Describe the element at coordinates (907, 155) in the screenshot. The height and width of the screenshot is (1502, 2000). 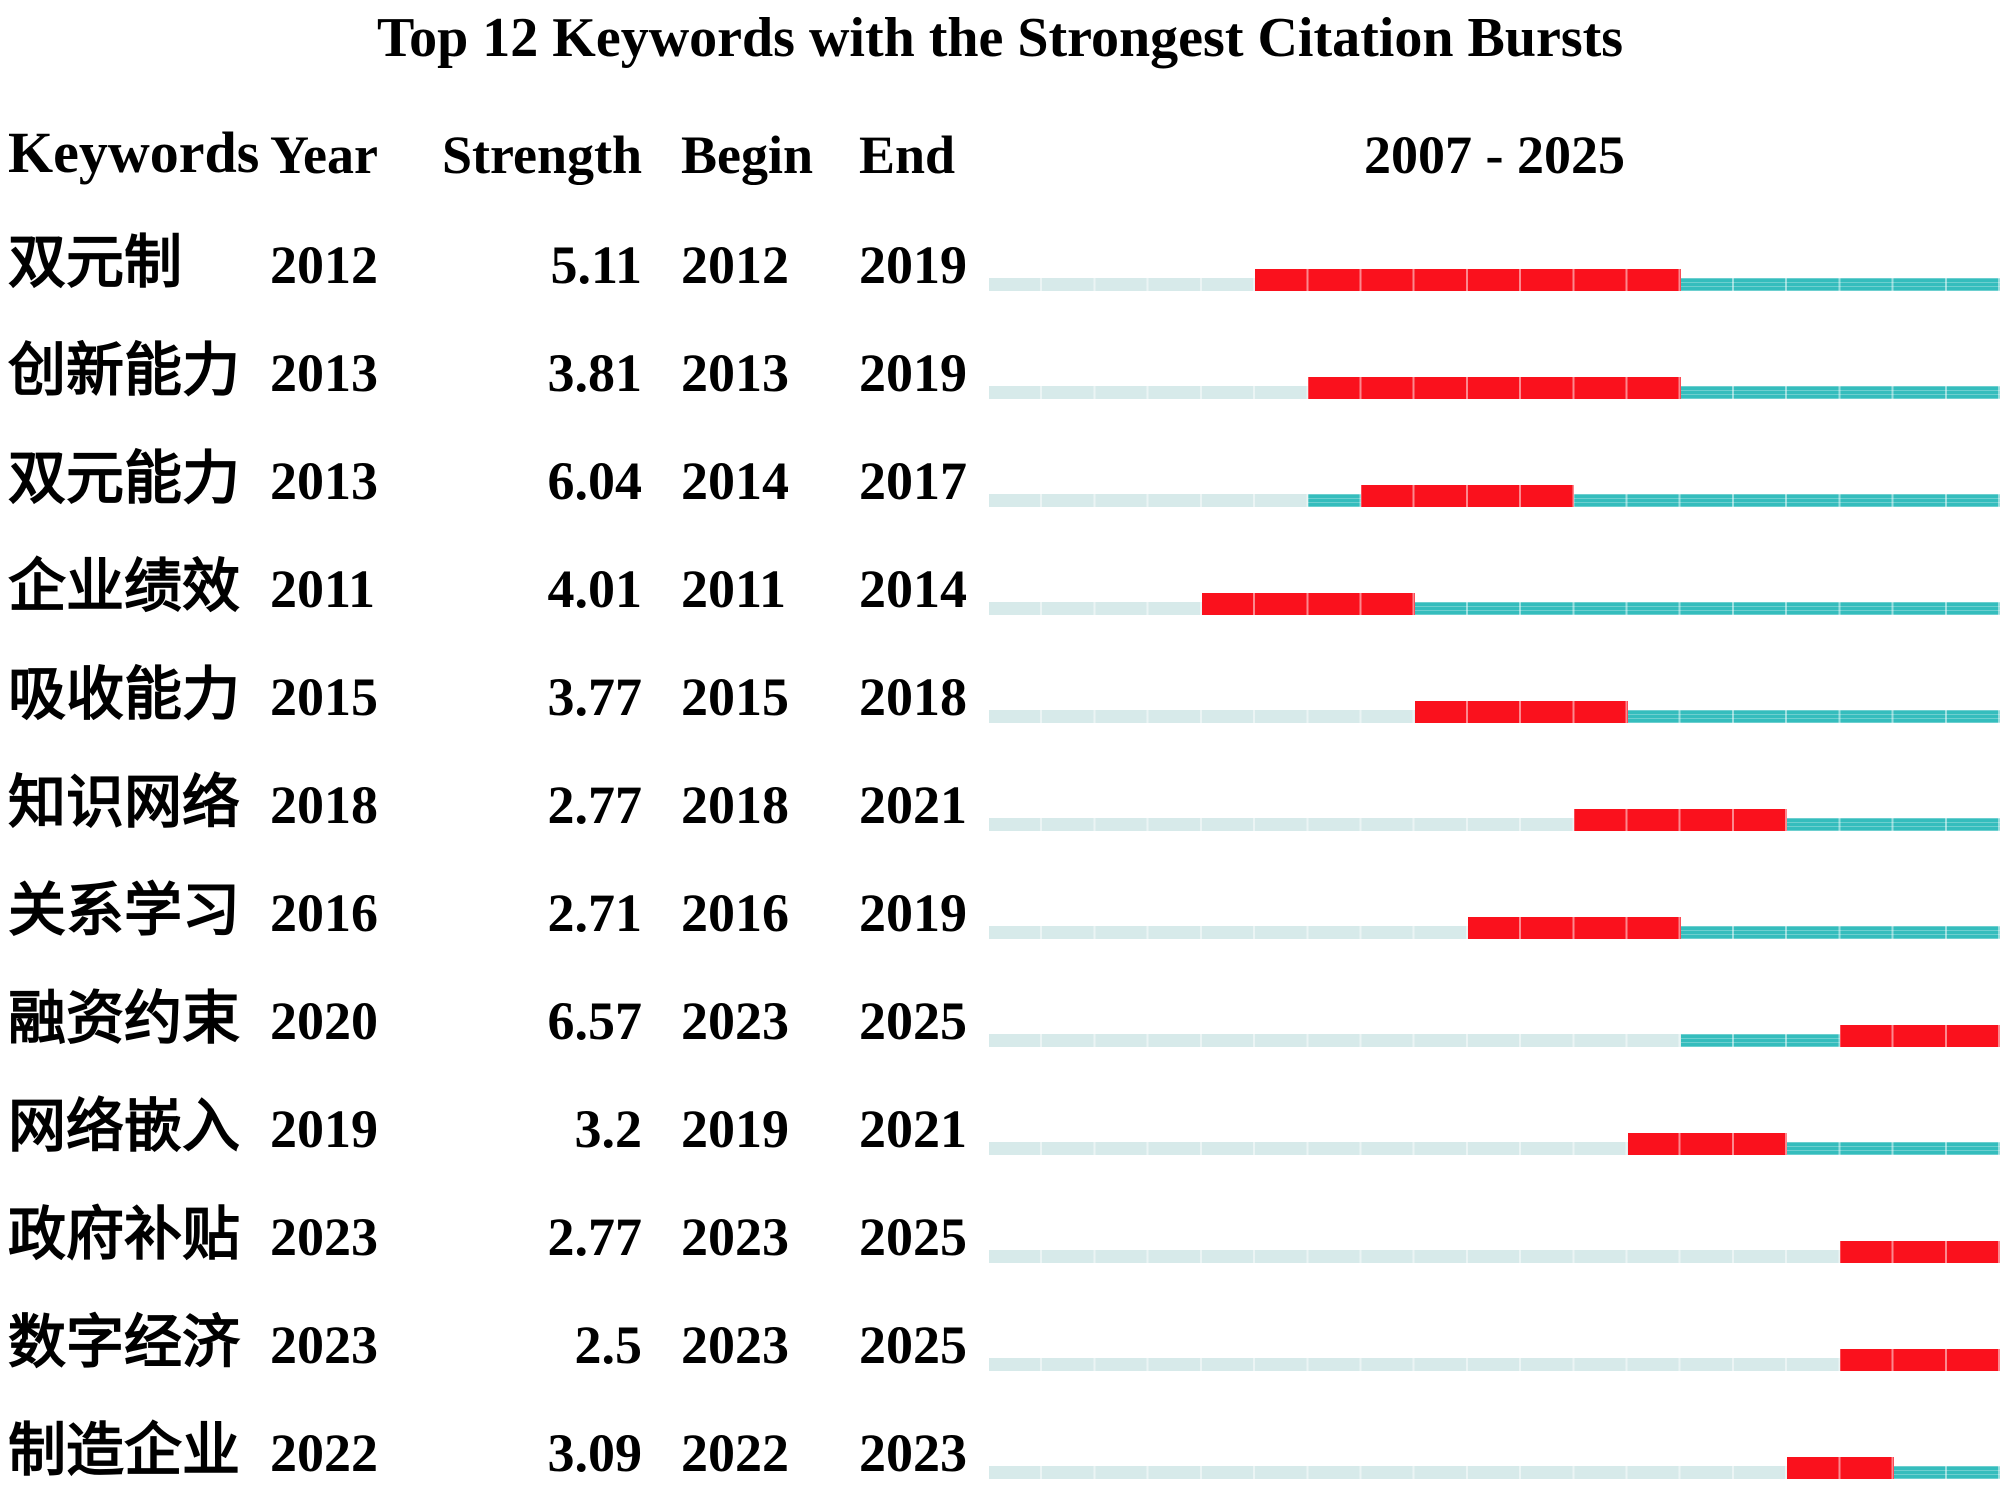
I see `header-end: End` at that location.